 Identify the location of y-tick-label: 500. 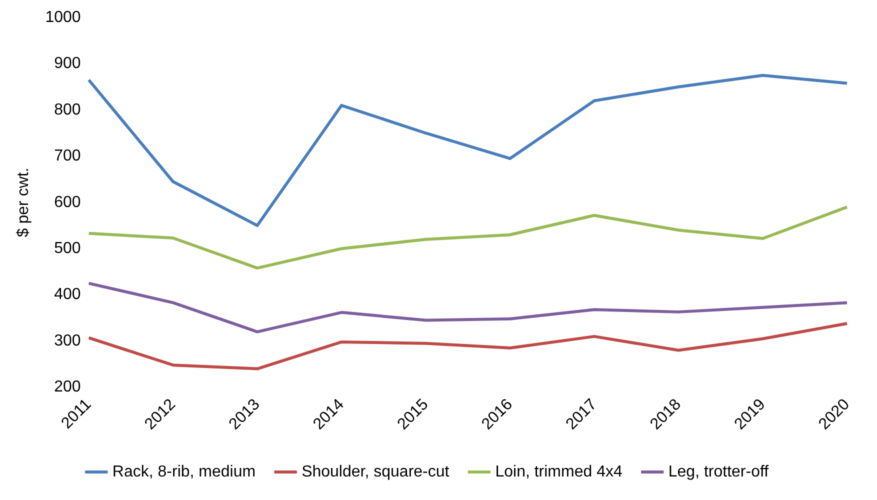
(67, 249).